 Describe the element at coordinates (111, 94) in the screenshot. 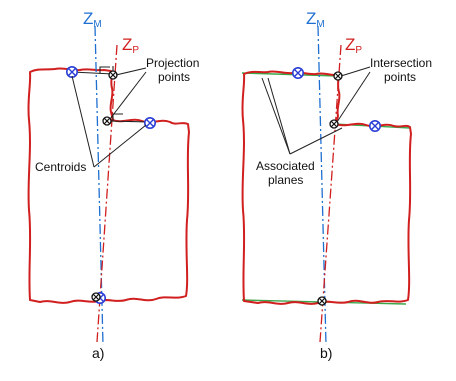

I see `projection-helpers-a` at that location.